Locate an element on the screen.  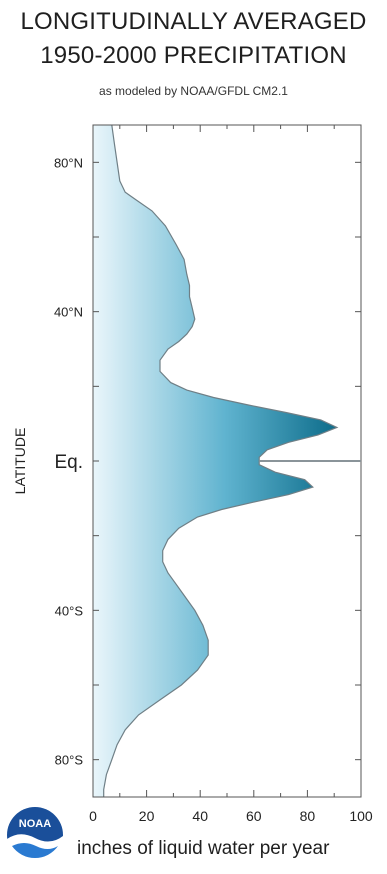
chart-title-line1: LONGITUDINALLY AVERAGED is located at coordinates (193, 21).